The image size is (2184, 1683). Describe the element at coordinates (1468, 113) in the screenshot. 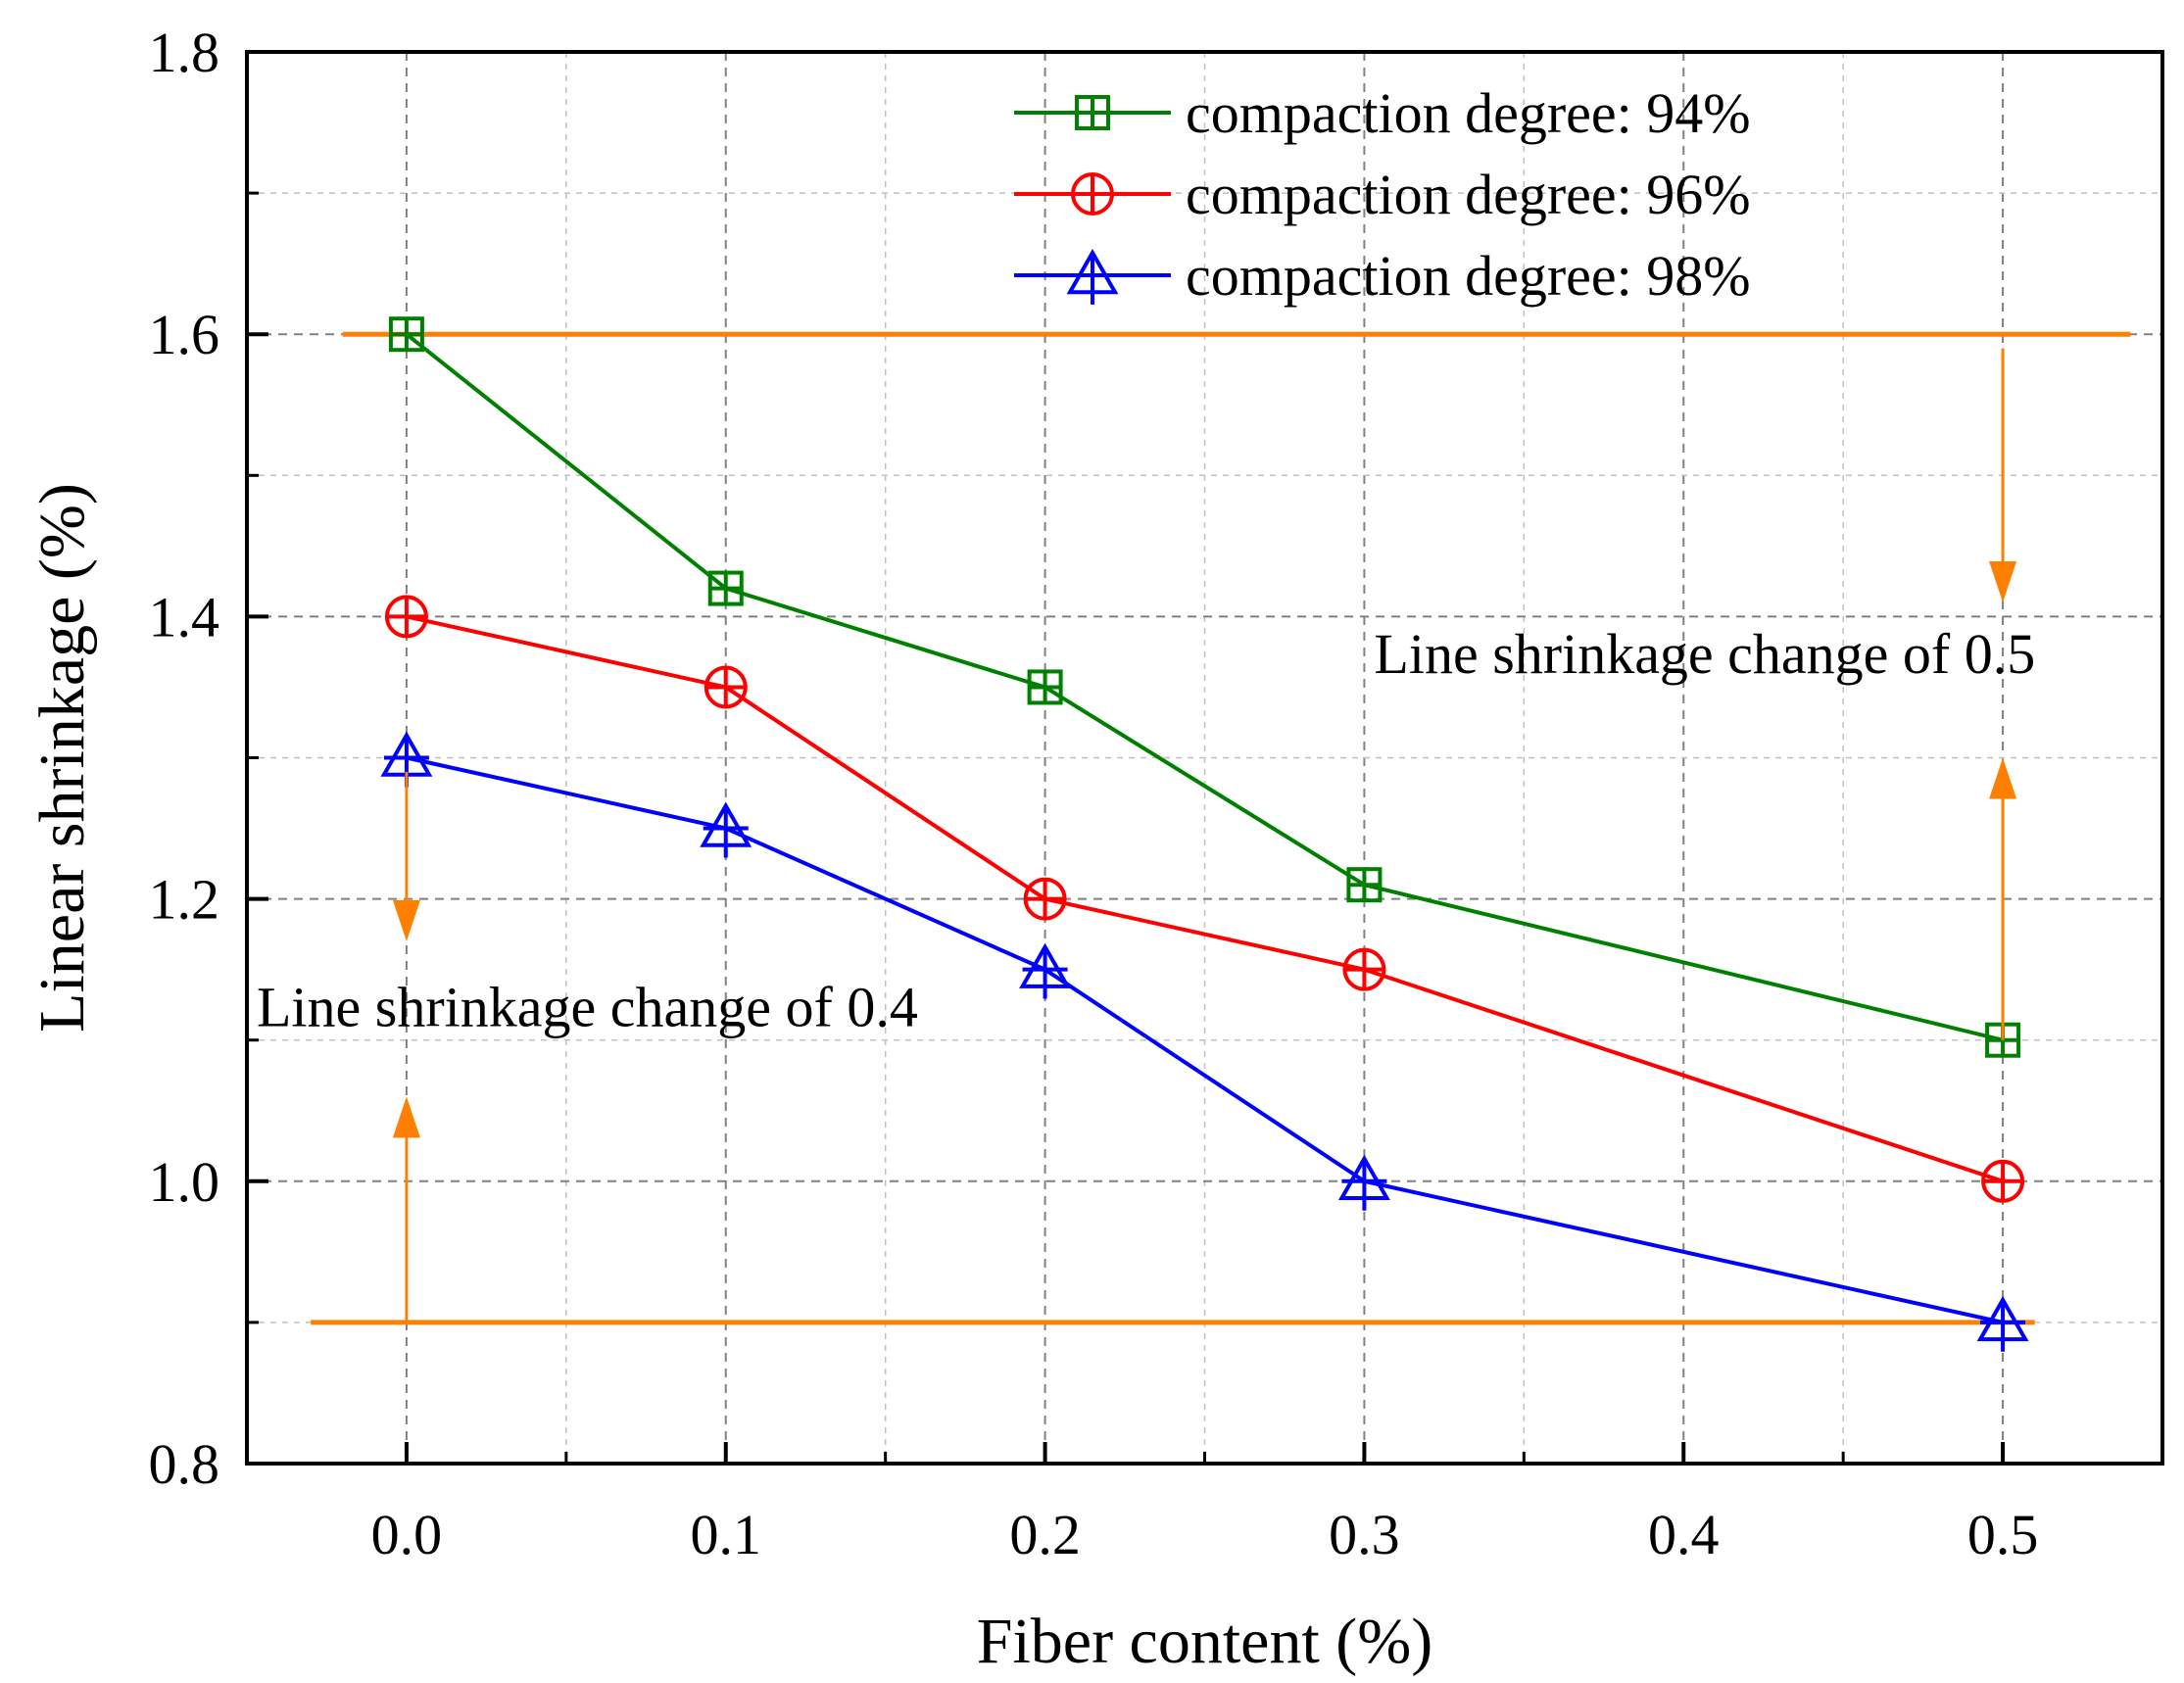

I see `legend-label: compaction degree: 94%` at that location.